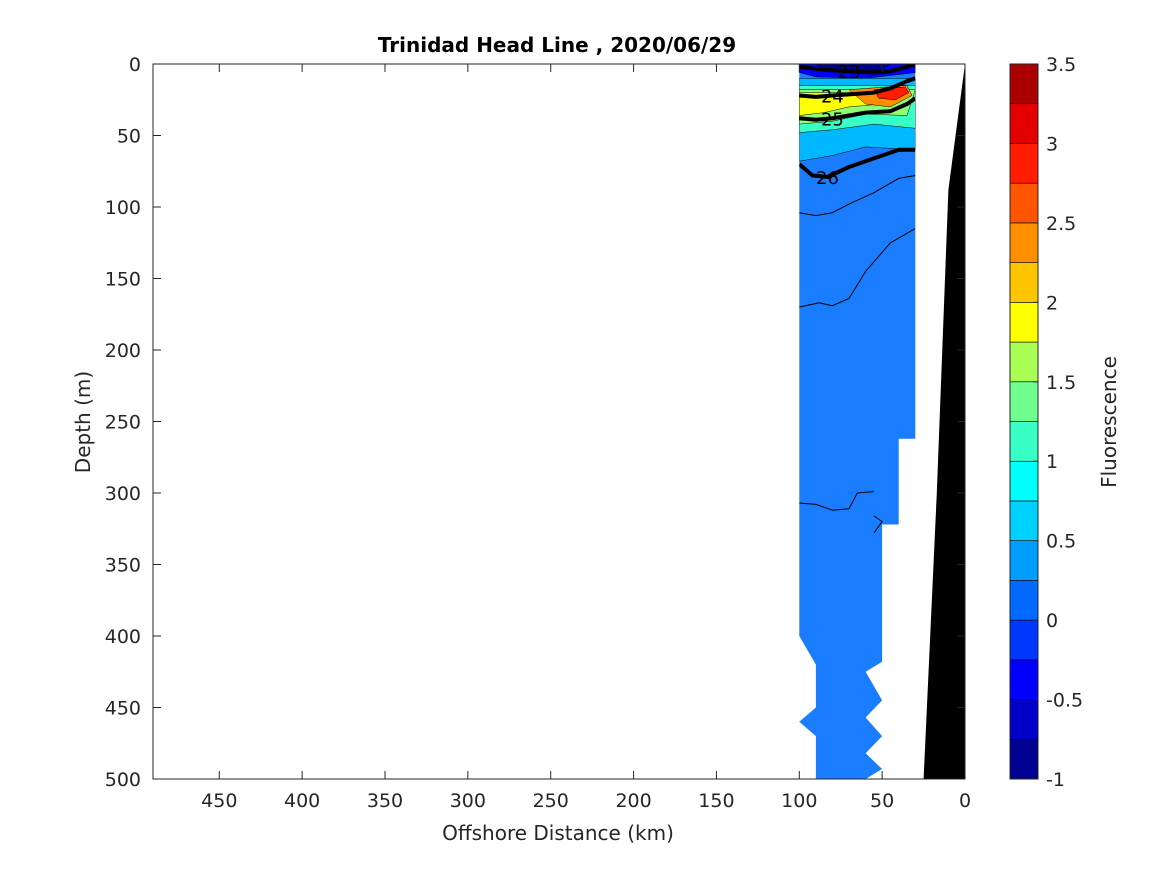  I want to click on colorbar-tick-label: 3, so click(1052, 144).